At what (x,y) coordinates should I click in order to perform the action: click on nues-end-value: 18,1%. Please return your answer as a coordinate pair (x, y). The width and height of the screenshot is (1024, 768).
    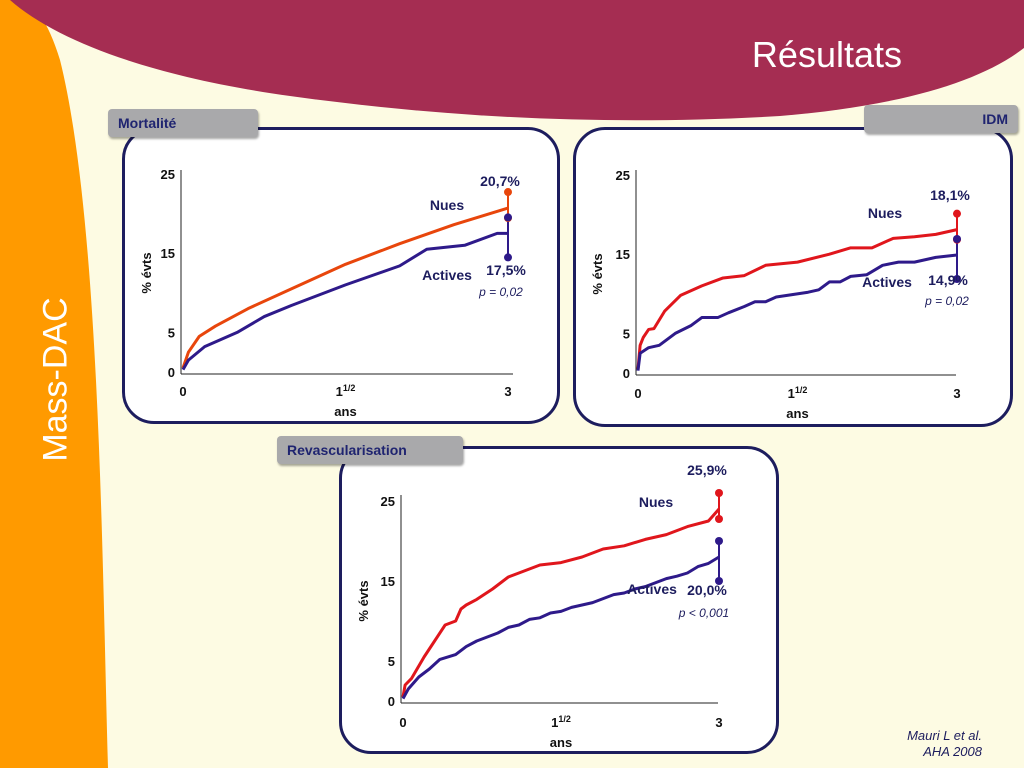
    Looking at the image, I should click on (950, 195).